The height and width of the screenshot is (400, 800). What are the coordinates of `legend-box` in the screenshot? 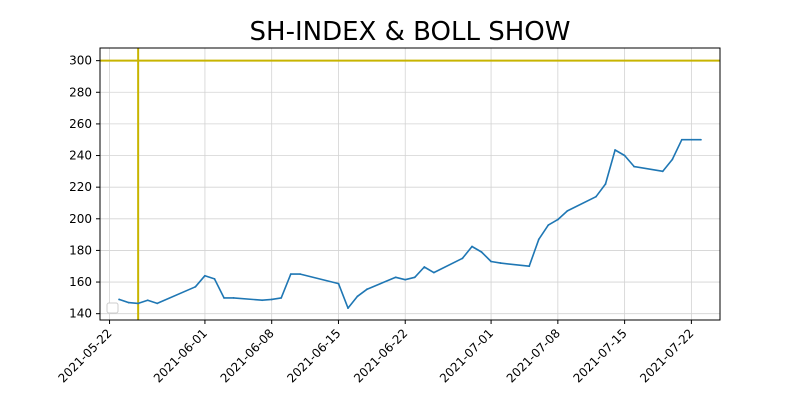 It's located at (112, 308).